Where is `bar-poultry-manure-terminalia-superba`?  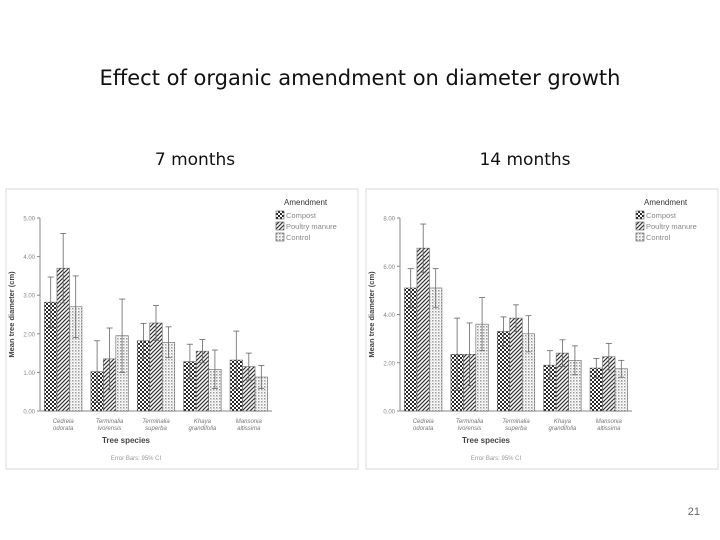
bar-poultry-manure-terminalia-superba is located at coordinates (516, 364).